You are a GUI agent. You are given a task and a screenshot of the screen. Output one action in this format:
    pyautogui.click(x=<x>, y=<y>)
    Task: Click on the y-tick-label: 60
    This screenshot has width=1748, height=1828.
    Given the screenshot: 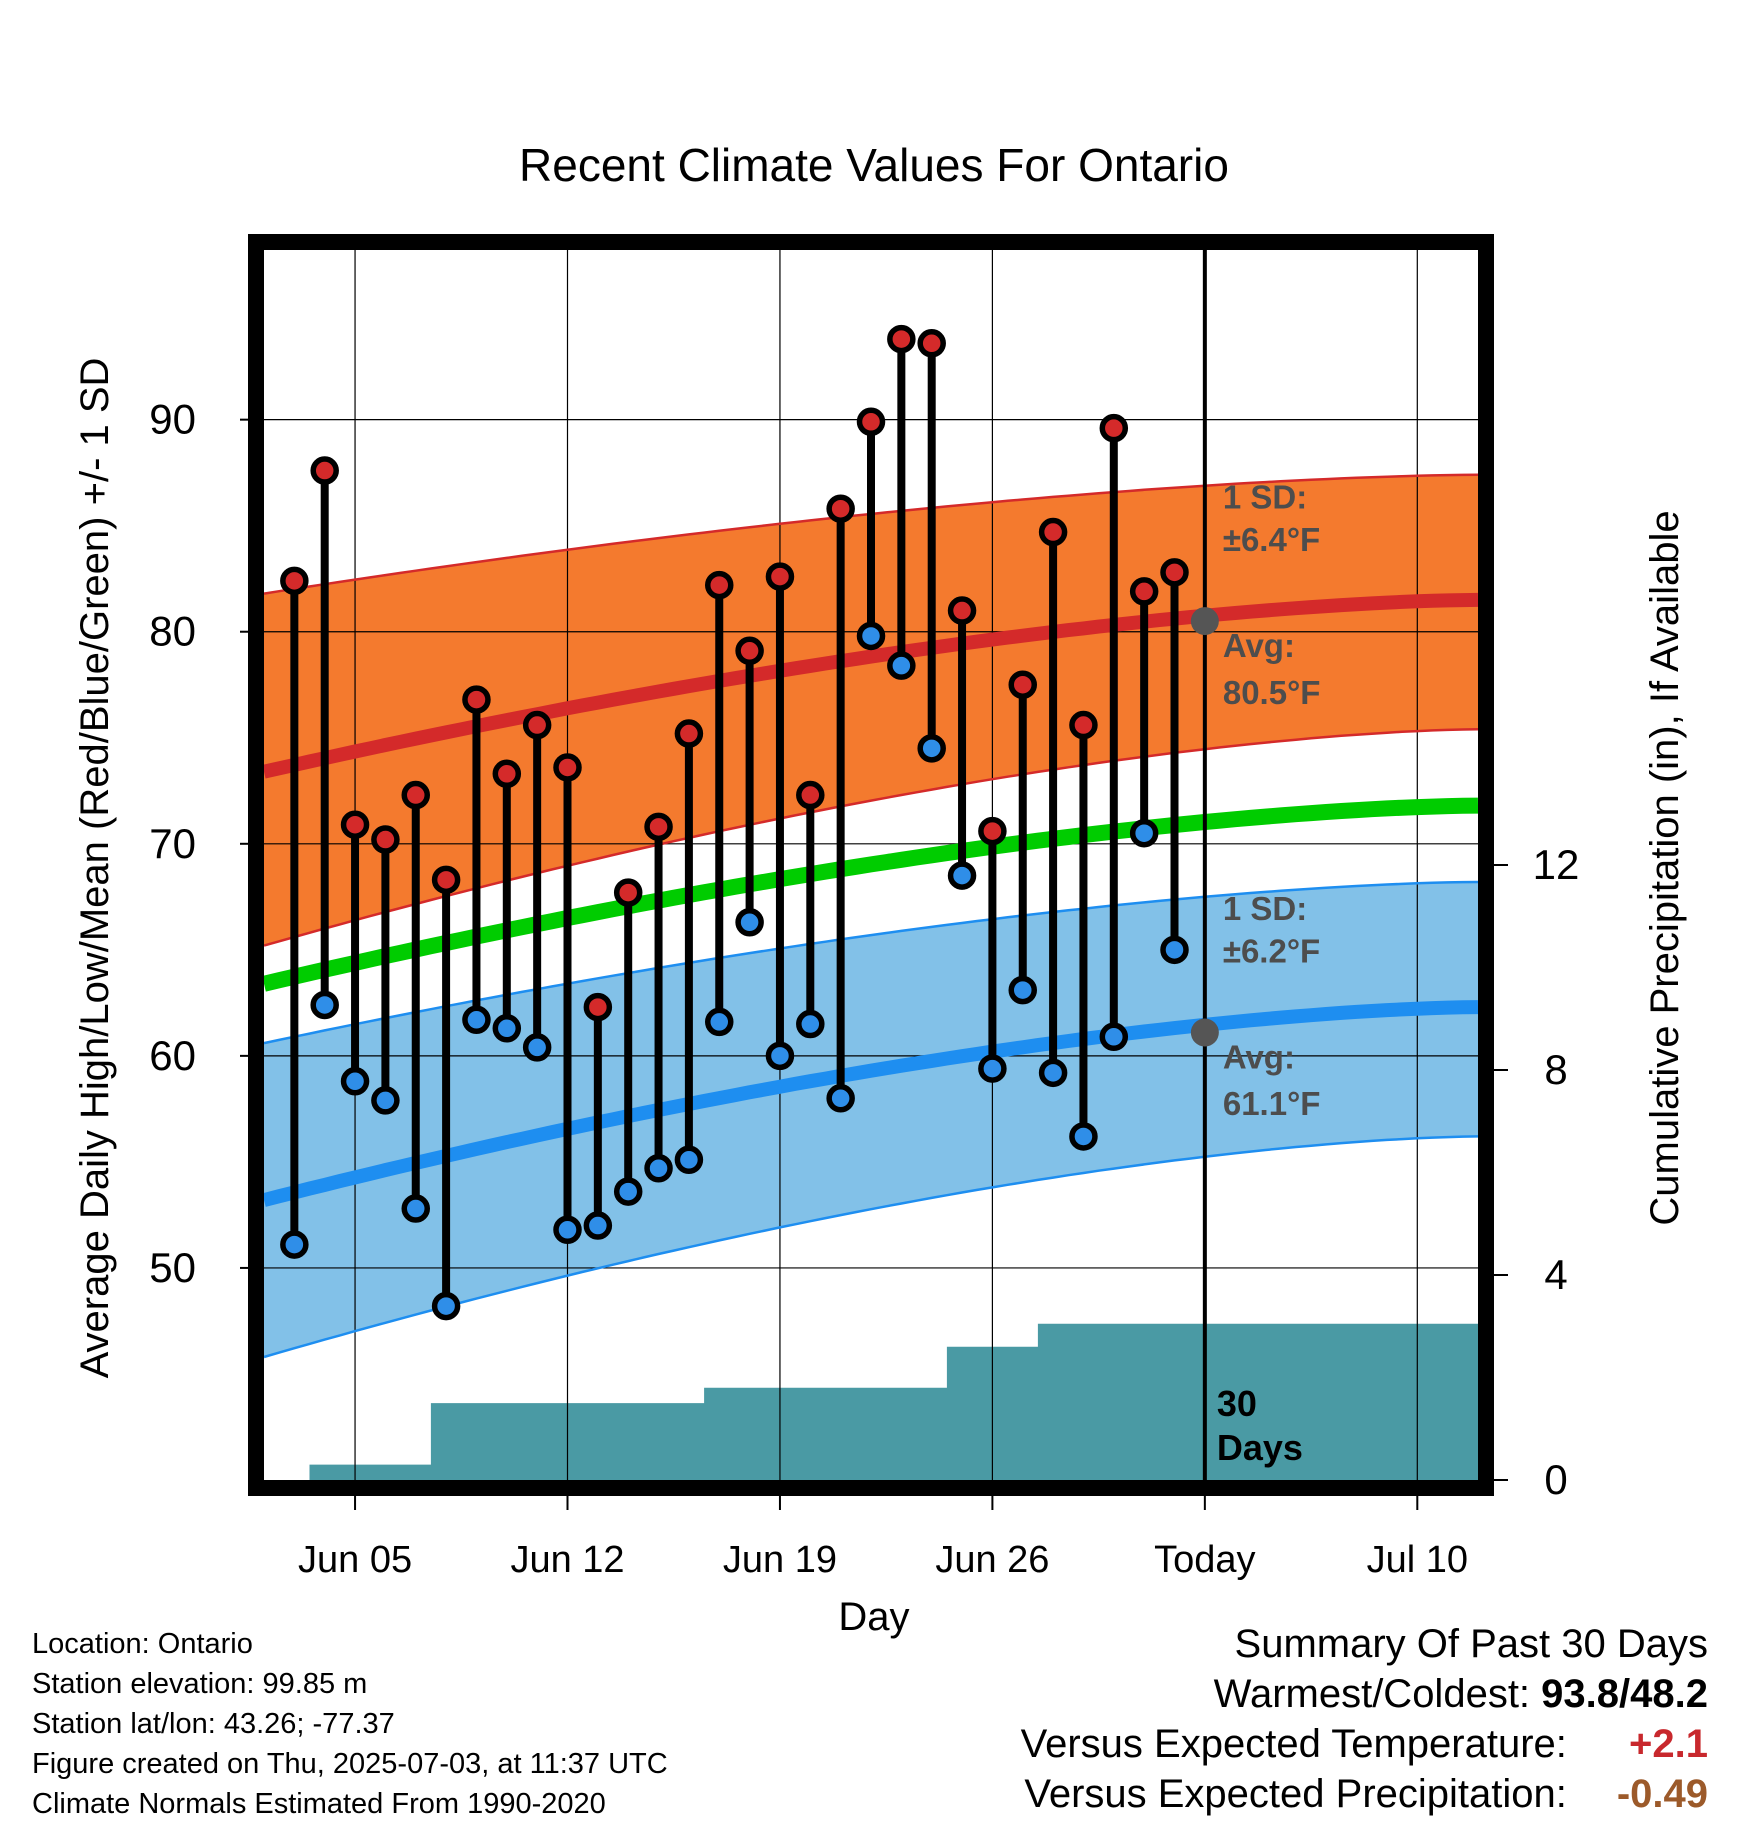 What is the action you would take?
    pyautogui.click(x=172, y=1055)
    